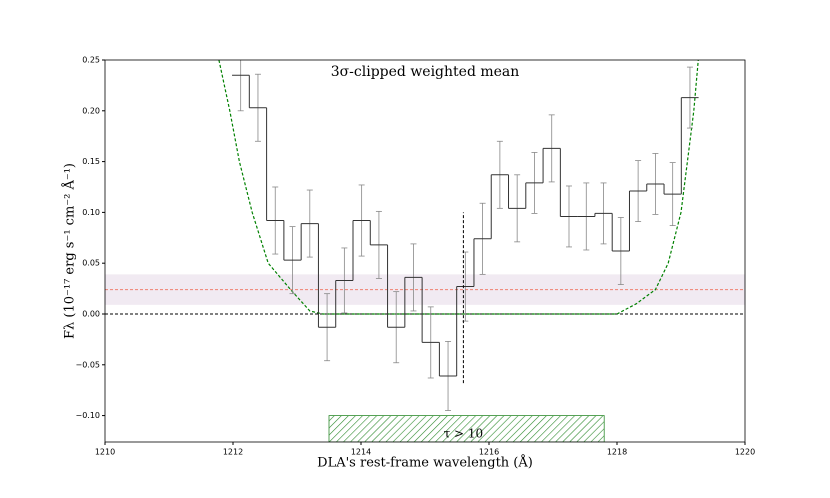  What do you see at coordinates (91, 212) in the screenshot?
I see `y-tick-label: 0.10` at bounding box center [91, 212].